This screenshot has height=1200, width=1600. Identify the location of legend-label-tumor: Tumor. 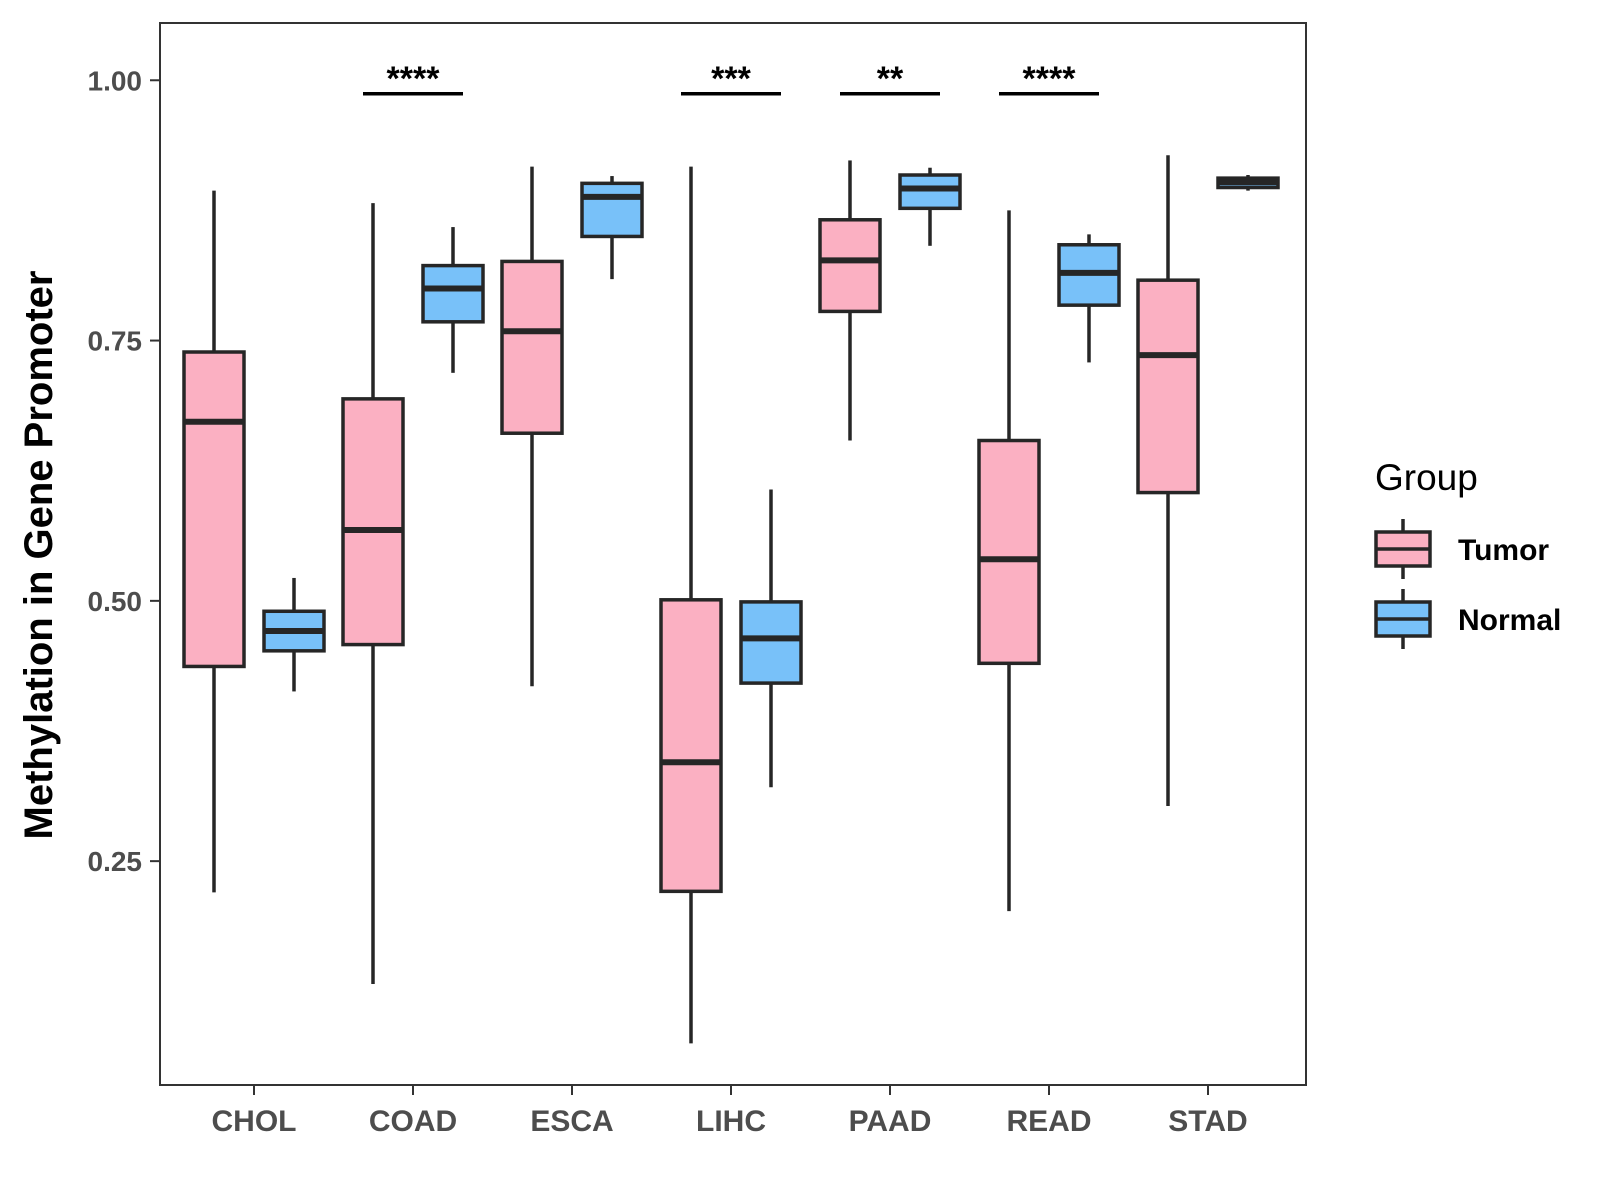
(1503, 550).